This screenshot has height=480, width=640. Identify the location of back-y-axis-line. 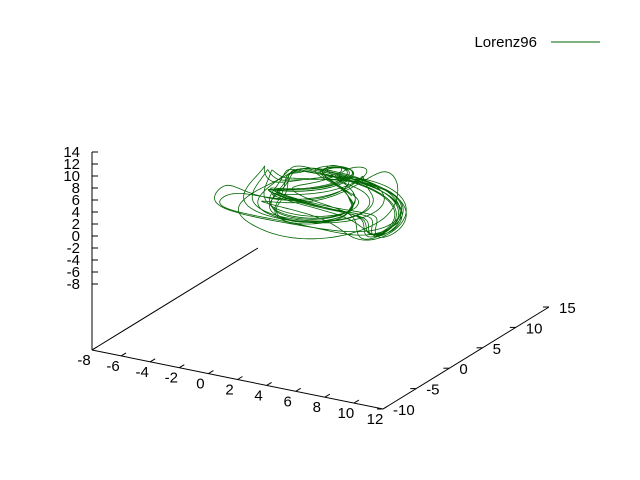
(175, 299).